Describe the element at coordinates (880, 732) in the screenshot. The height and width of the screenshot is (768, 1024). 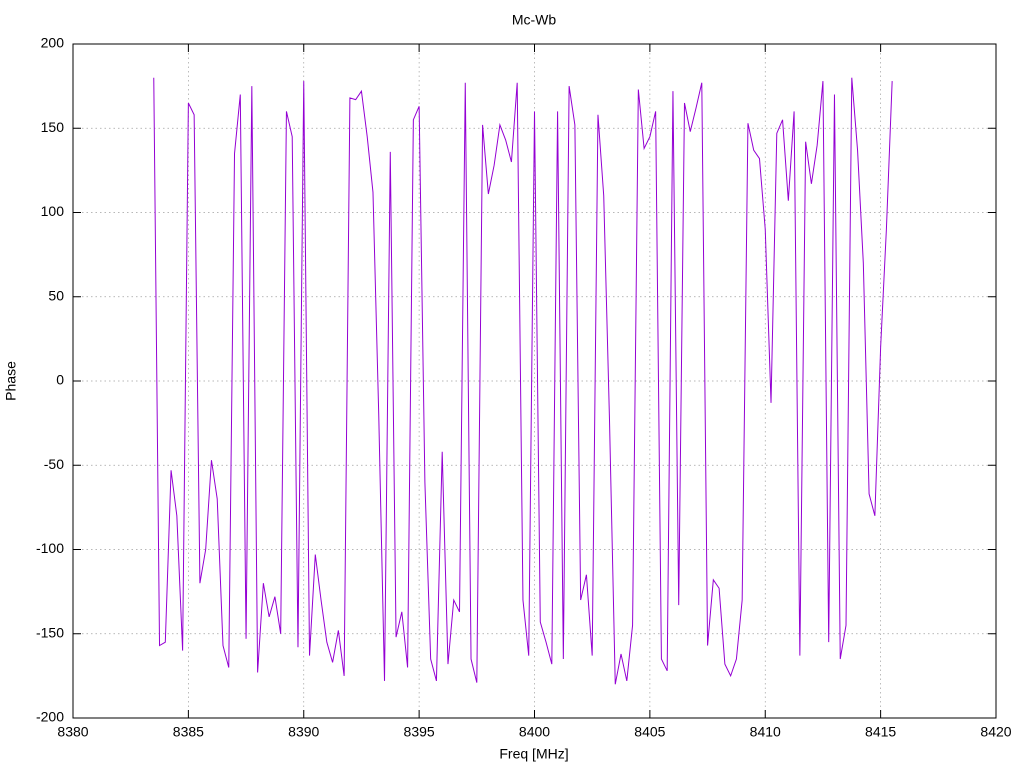
I see `x-tick-label: 8415` at that location.